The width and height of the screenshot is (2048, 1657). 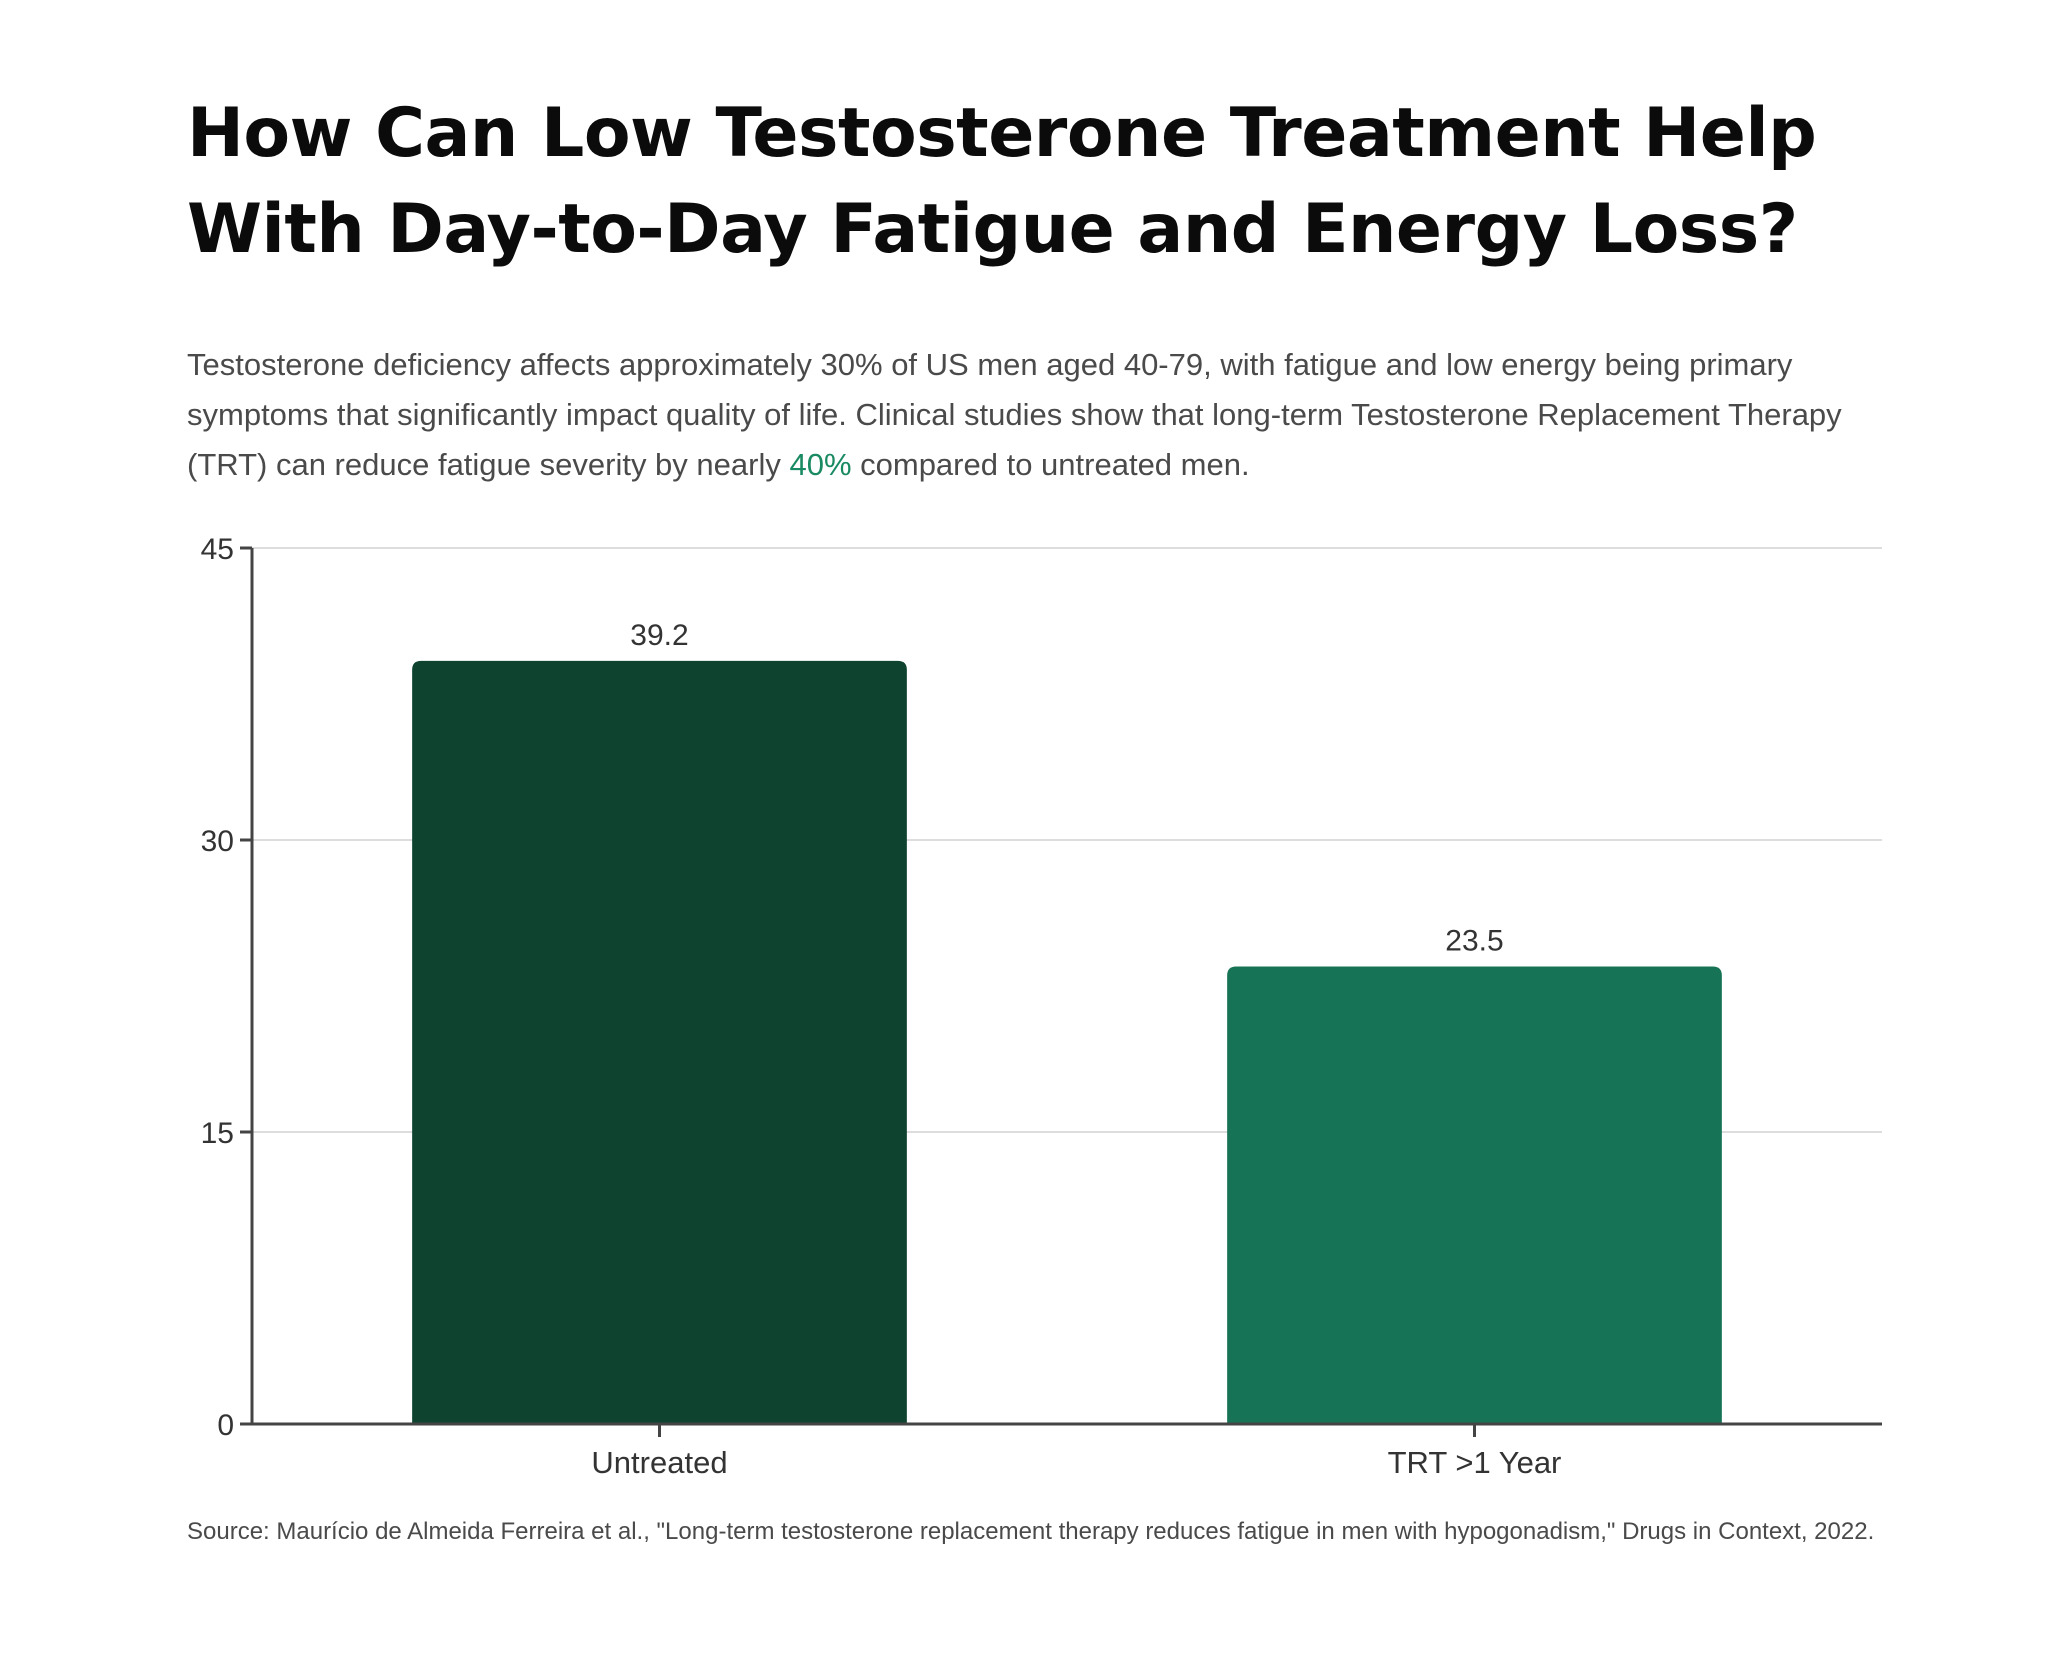 What do you see at coordinates (820, 464) in the screenshot?
I see `description-highlight: 40%` at bounding box center [820, 464].